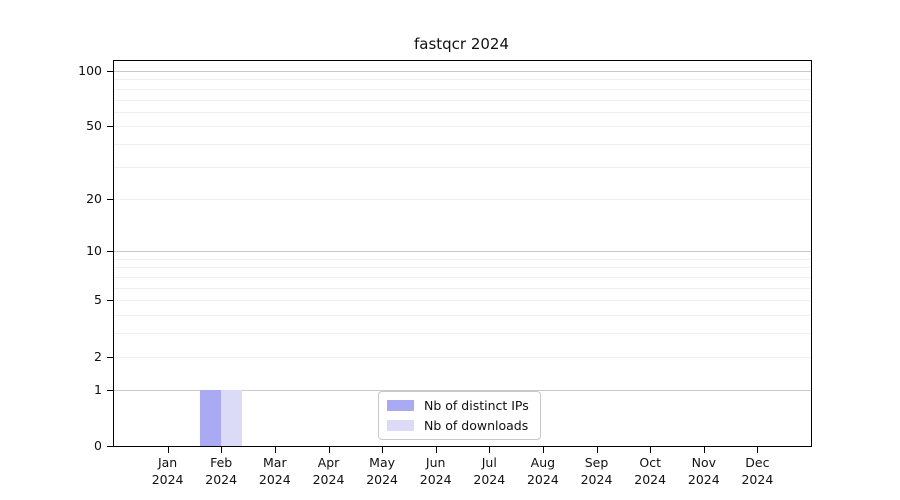 The width and height of the screenshot is (900, 500). I want to click on chart-title: fastqcr 2024, so click(461, 44).